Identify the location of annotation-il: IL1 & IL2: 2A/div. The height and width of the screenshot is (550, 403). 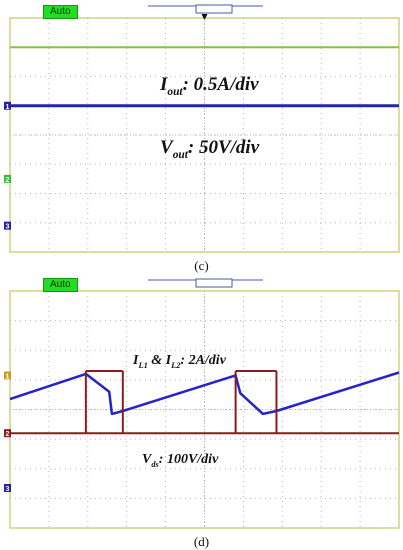
(179, 361).